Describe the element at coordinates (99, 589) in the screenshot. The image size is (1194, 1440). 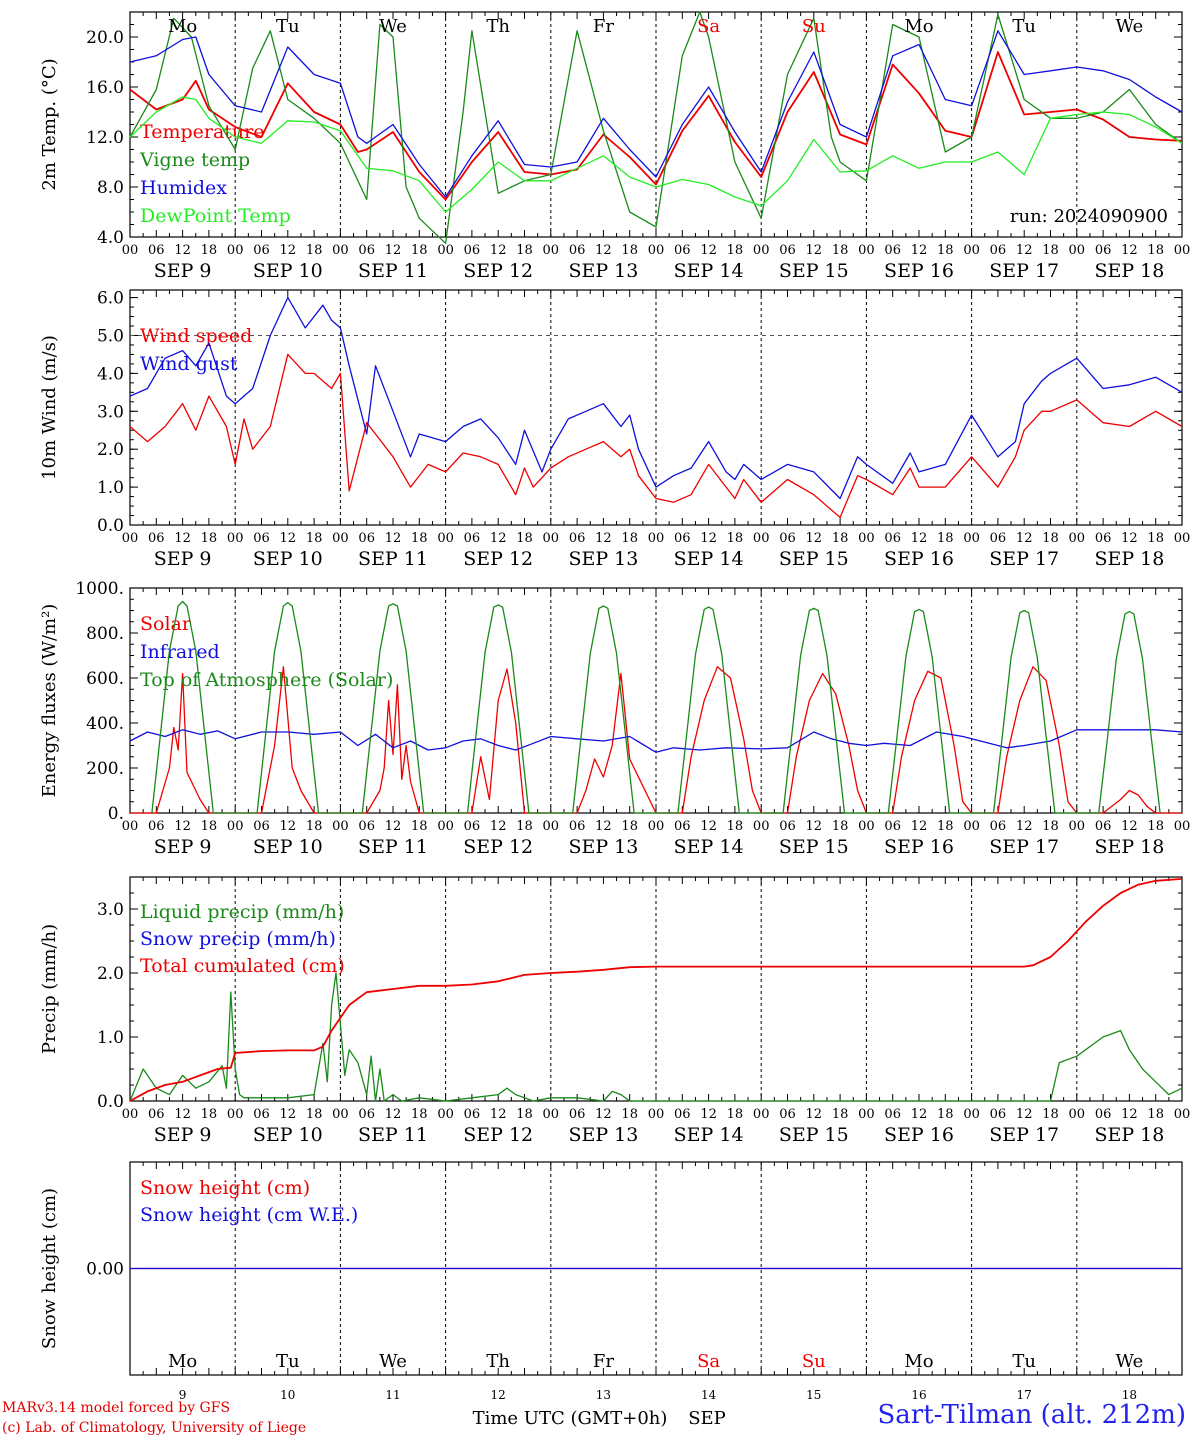
I see `y-tick-label: 1000.` at that location.